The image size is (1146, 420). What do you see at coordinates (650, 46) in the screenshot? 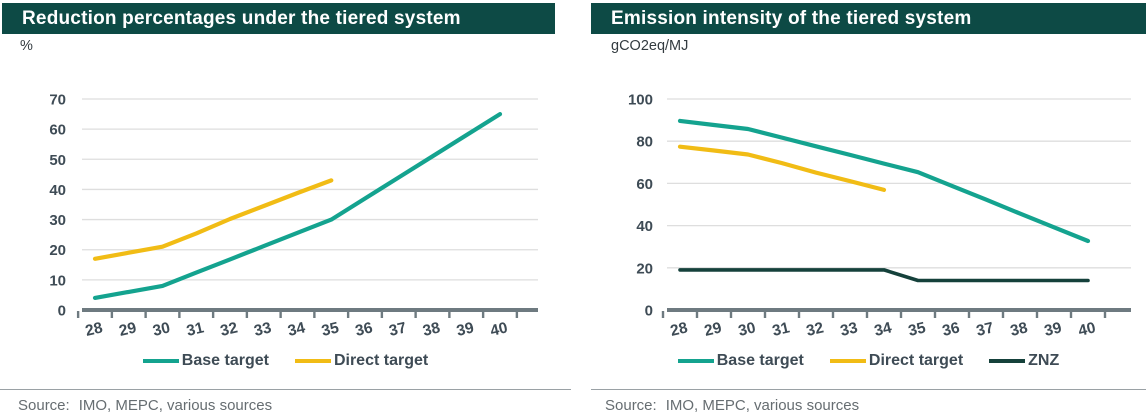
I see `y-axis-unit-label: gCO2eq/MJ` at bounding box center [650, 46].